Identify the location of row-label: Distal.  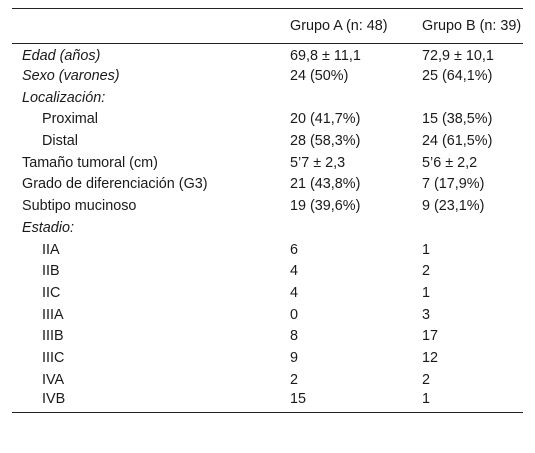
(60, 141).